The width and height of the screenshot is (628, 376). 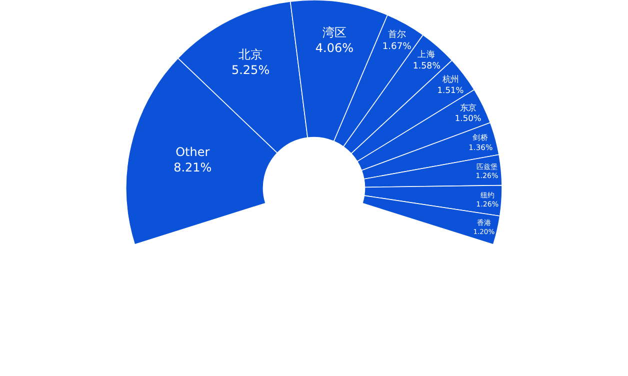 What do you see at coordinates (450, 89) in the screenshot?
I see `data-label: 1.51%` at bounding box center [450, 89].